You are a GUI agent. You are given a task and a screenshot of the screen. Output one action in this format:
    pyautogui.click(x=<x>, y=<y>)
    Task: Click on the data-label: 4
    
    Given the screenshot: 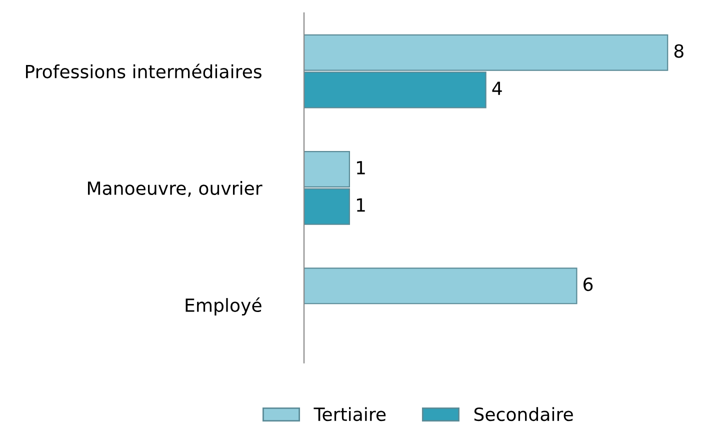 What is the action you would take?
    pyautogui.click(x=497, y=88)
    